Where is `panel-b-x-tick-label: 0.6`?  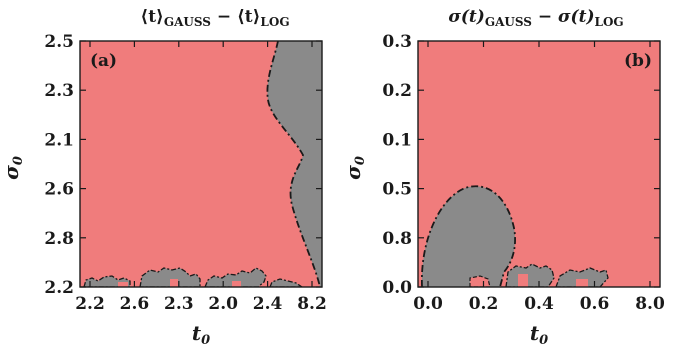
panel-b-x-tick-label: 0.6 is located at coordinates (595, 304).